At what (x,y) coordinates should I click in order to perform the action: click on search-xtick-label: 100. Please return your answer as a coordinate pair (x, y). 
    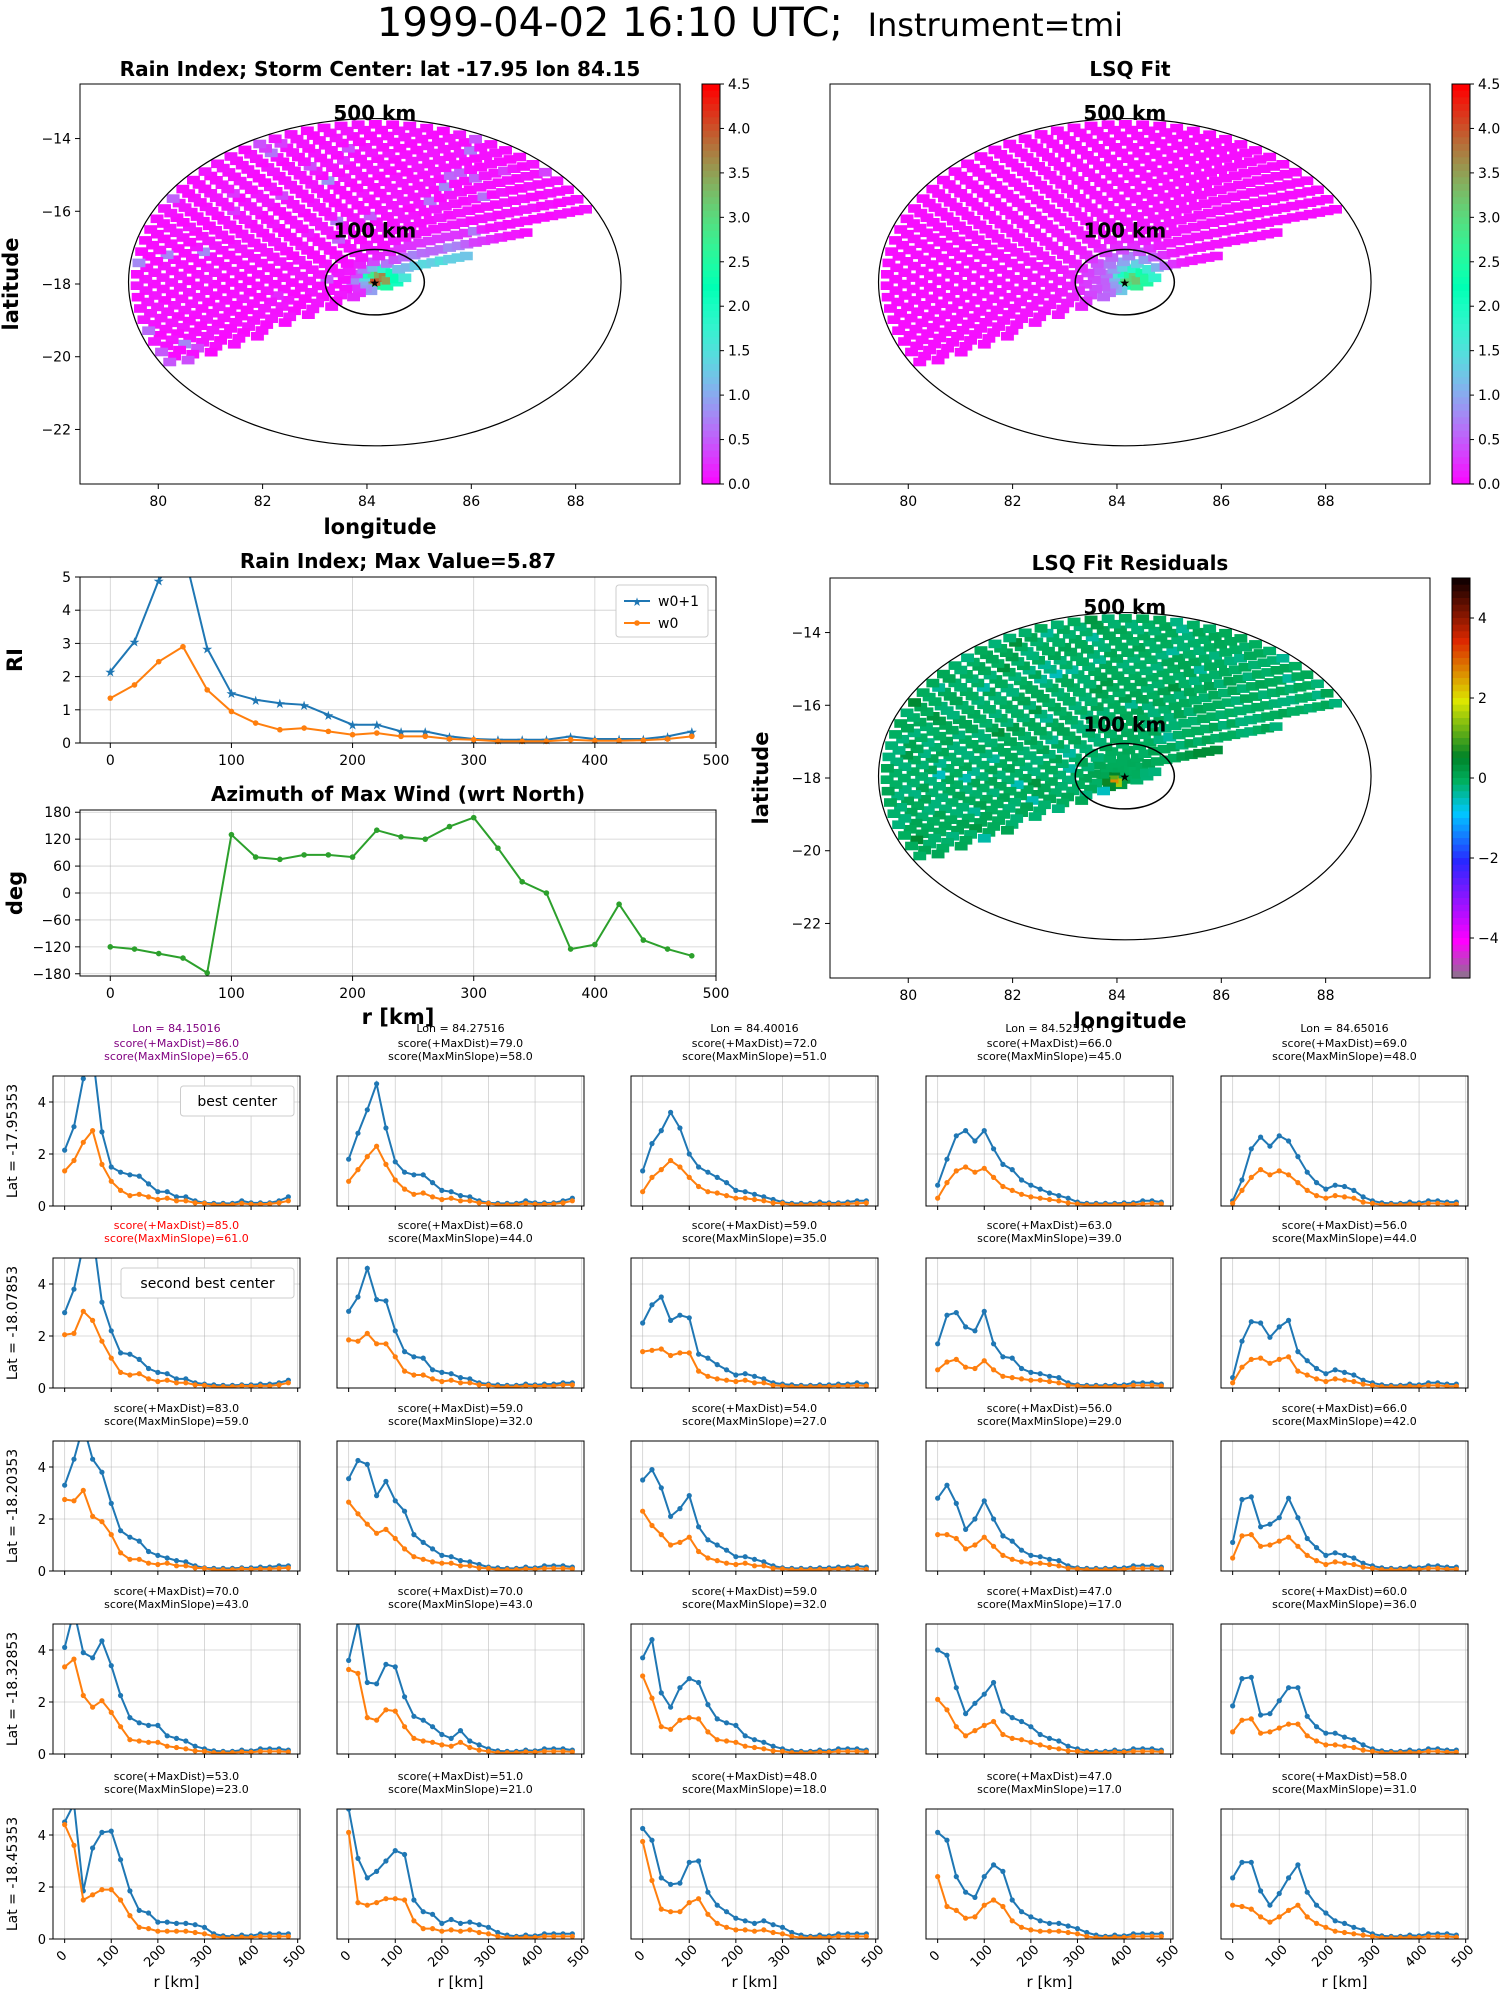
    Looking at the image, I should click on (982, 1956).